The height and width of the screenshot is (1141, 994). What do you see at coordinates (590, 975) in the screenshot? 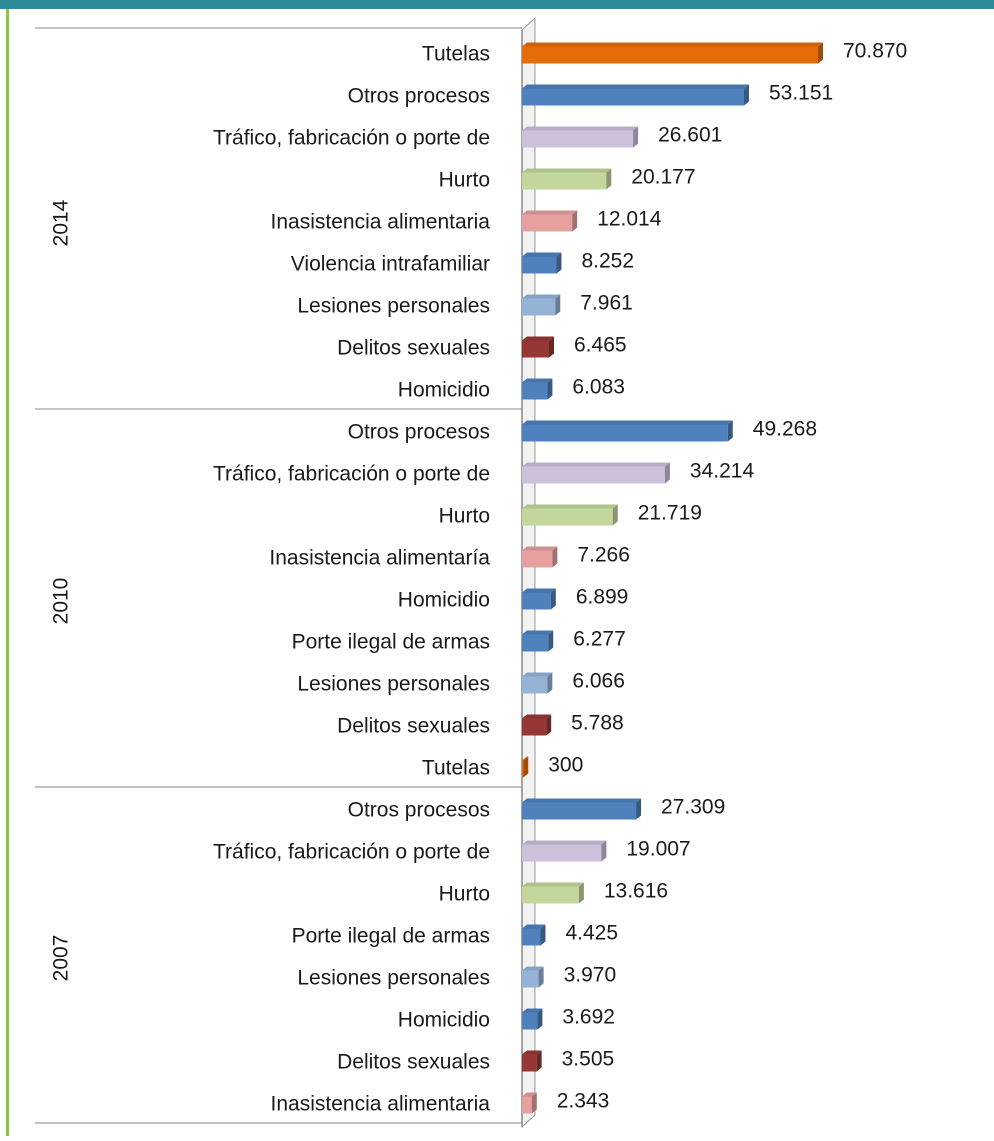
I see `value-label: 3.970` at bounding box center [590, 975].